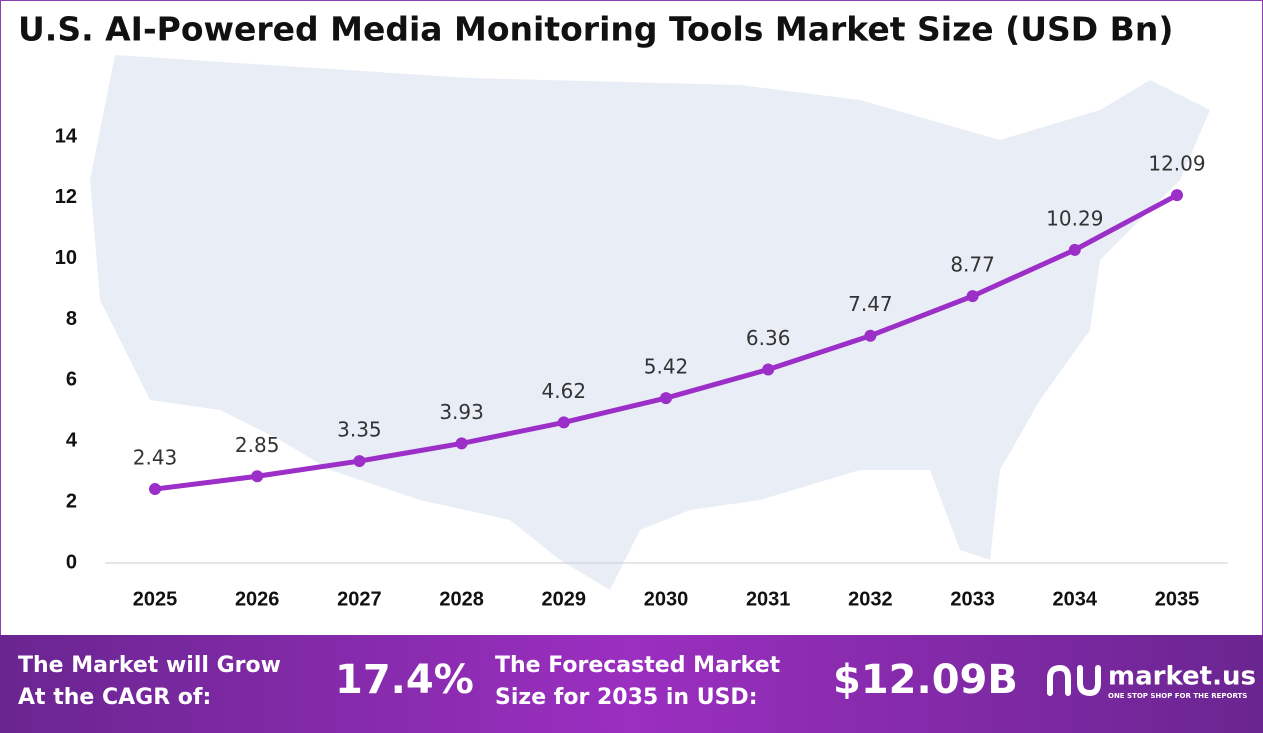 This screenshot has height=733, width=1263. What do you see at coordinates (972, 265) in the screenshot?
I see `value-label: 8.77` at bounding box center [972, 265].